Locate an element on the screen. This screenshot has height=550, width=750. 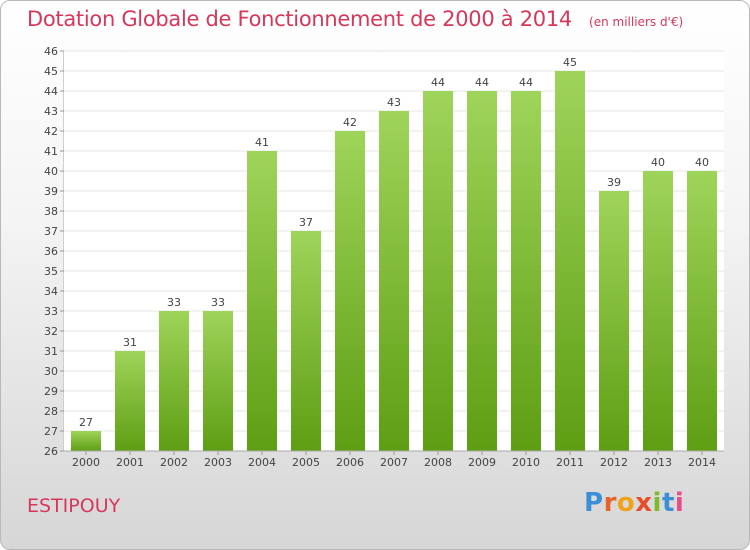
y-tick-label: 33 is located at coordinates (51, 311).